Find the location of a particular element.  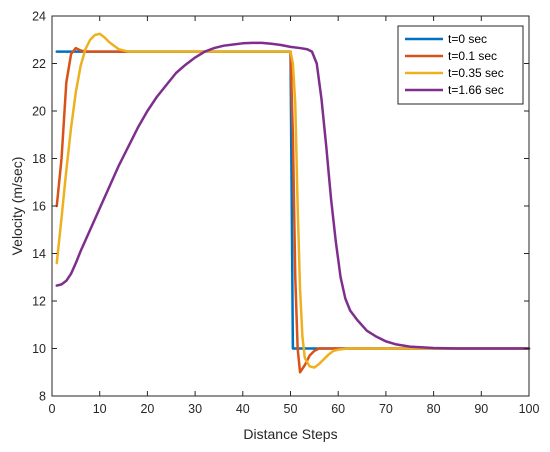

legend-label-1: t=0.1 sec is located at coordinates (472, 56).